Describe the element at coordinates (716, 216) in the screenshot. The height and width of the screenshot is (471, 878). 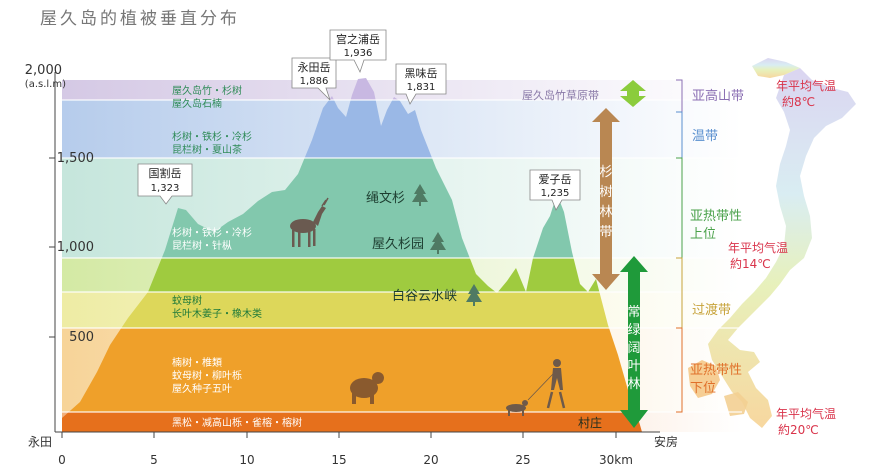
I see `zone-subtropical-upper: 亚热带性` at that location.